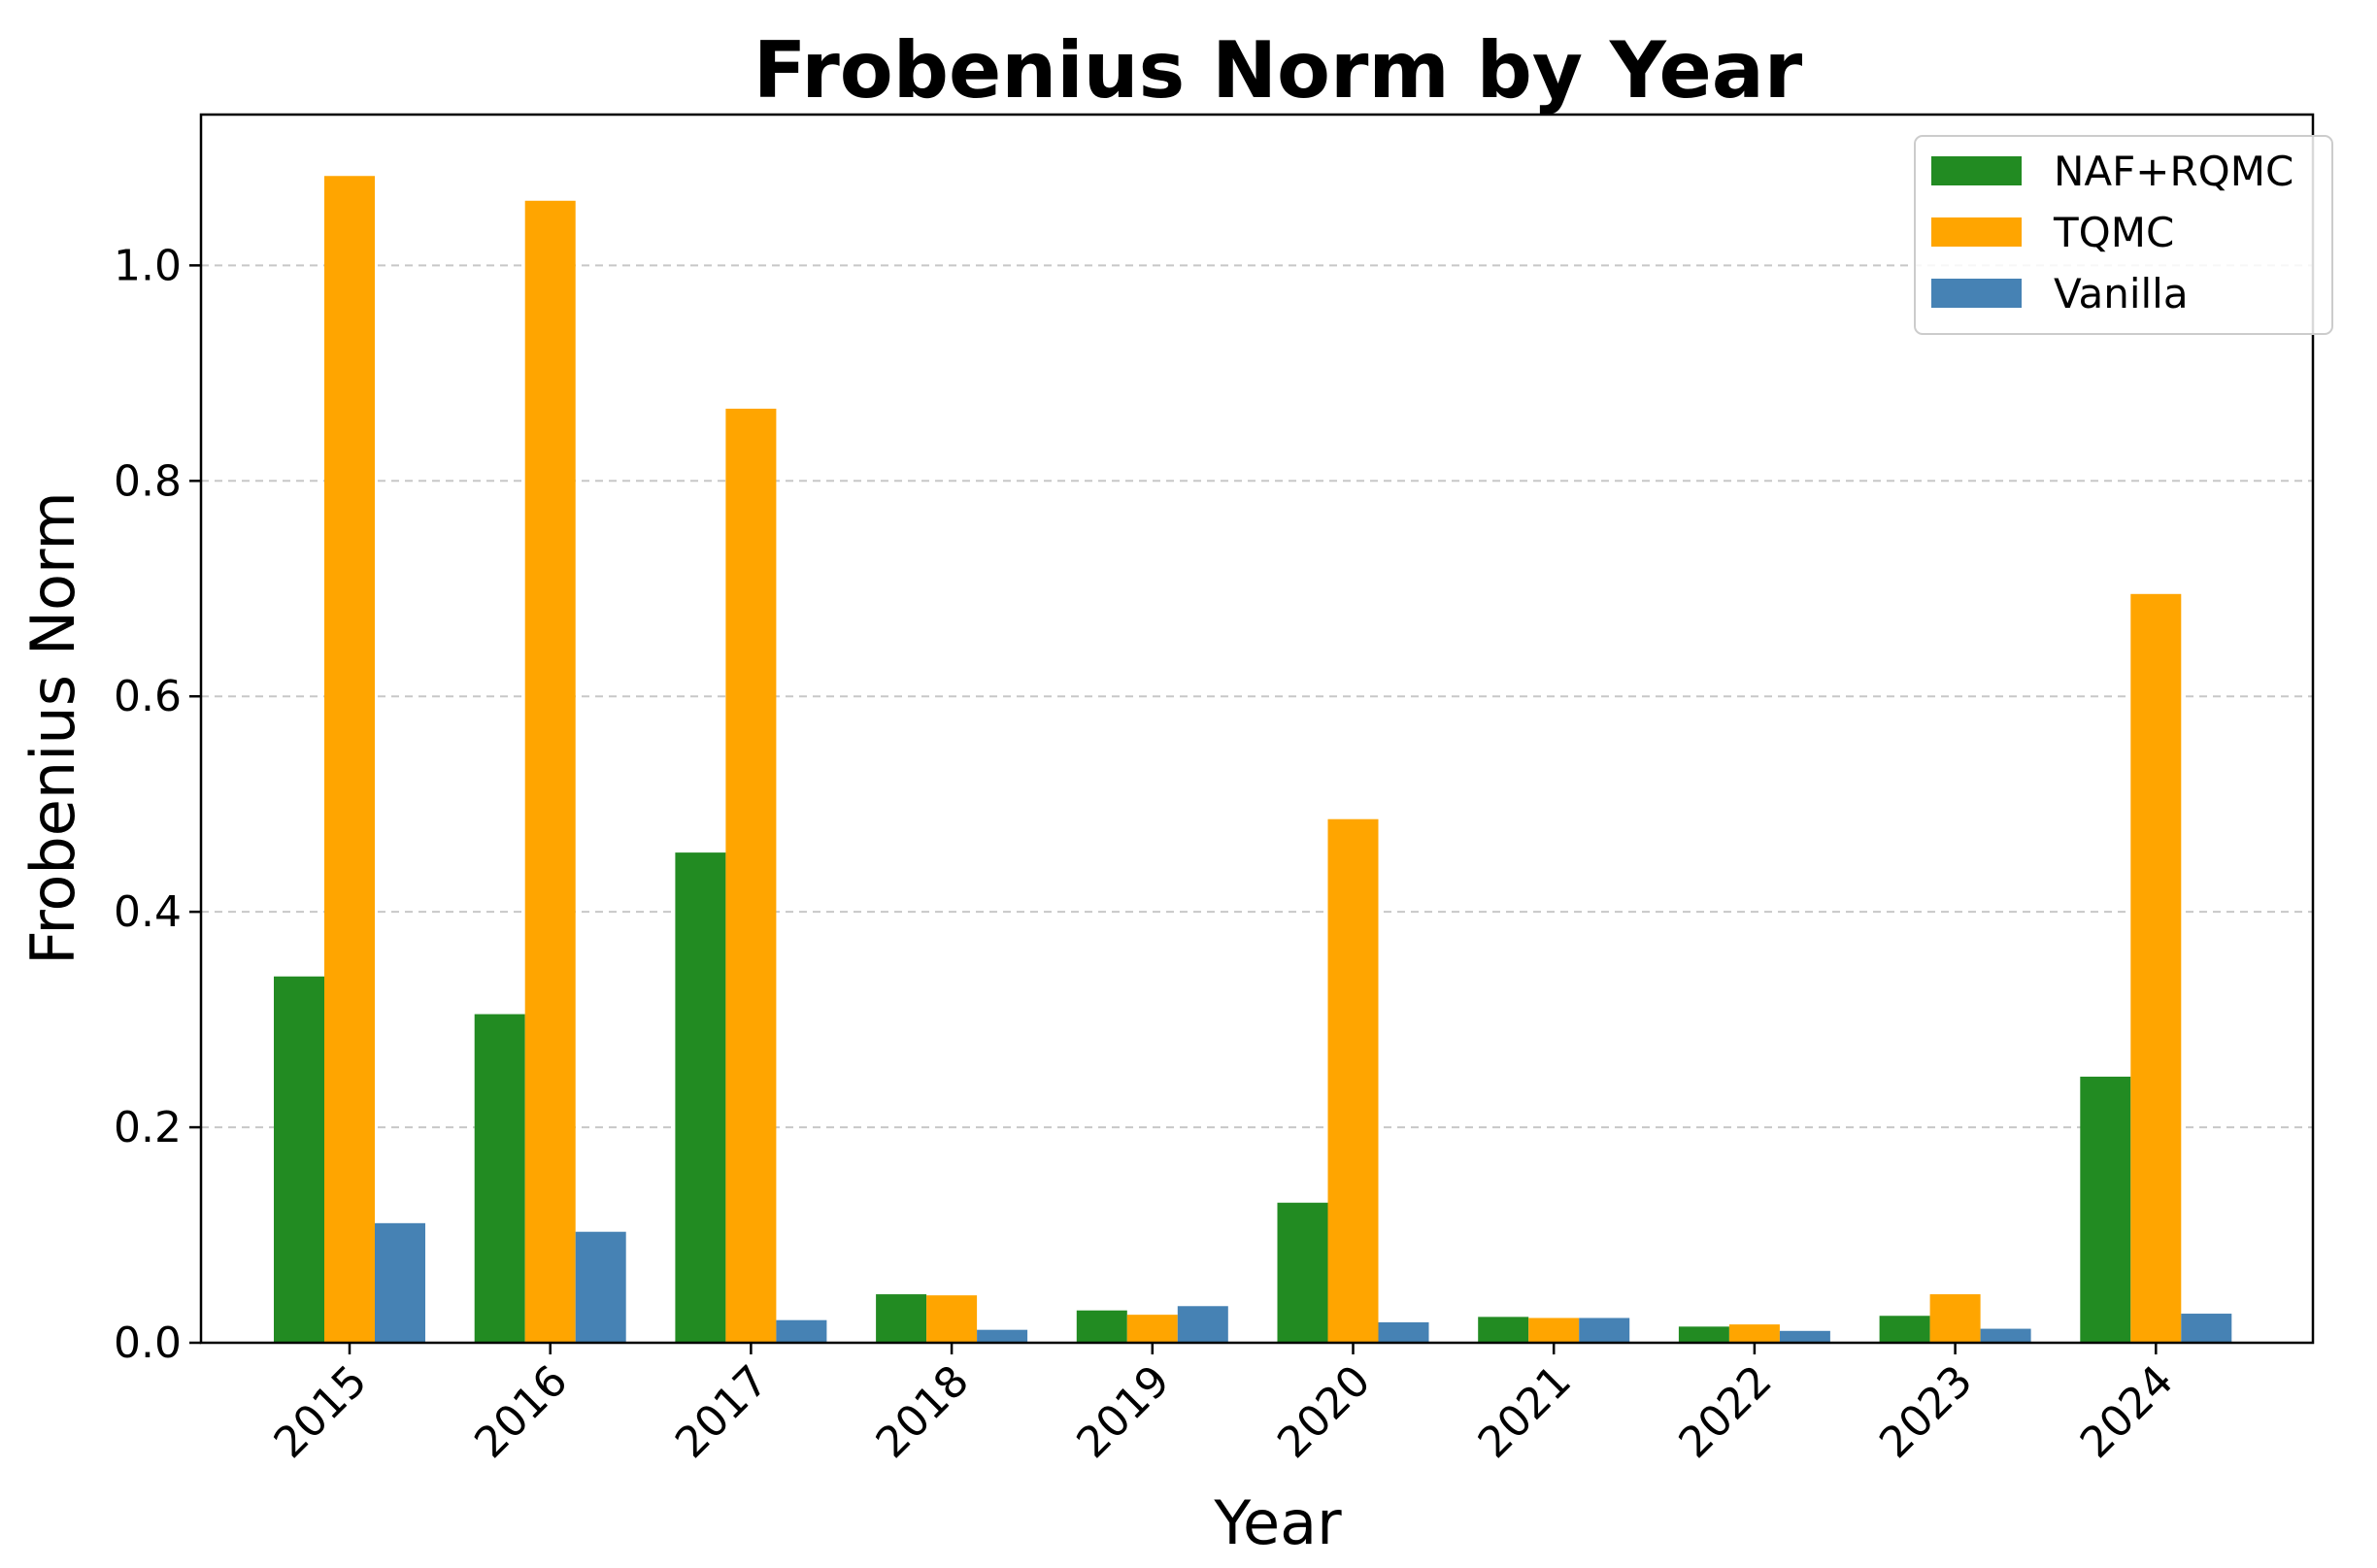 The width and height of the screenshot is (2377, 1568). Describe the element at coordinates (299, 1159) in the screenshot. I see `bar-naf-rqmc-2015` at that location.